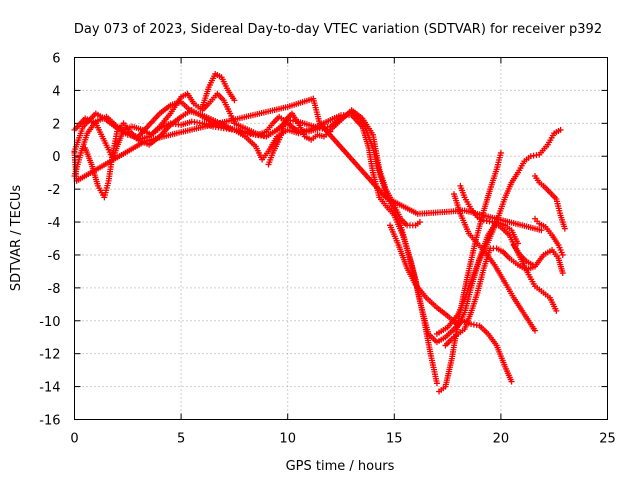 This screenshot has height=480, width=640. I want to click on y-tick-label: 6, so click(56, 59).